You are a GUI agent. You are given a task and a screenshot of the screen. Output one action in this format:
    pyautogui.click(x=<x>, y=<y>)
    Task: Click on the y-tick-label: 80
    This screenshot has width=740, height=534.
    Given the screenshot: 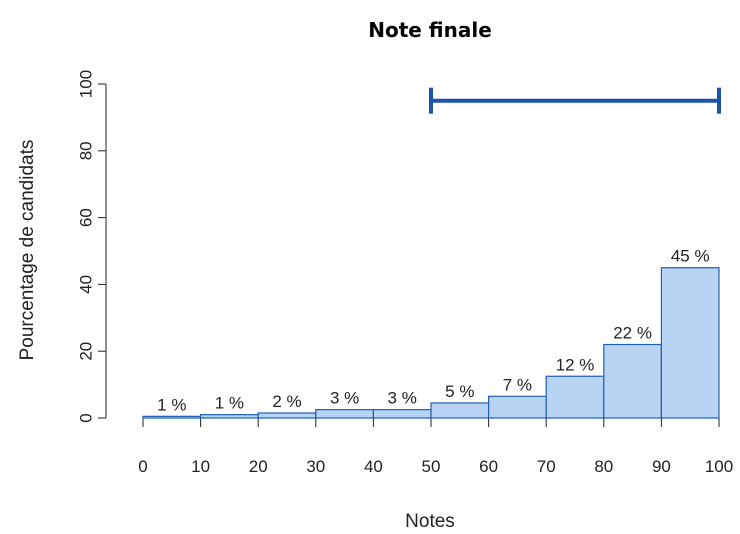 What is the action you would take?
    pyautogui.click(x=85, y=150)
    